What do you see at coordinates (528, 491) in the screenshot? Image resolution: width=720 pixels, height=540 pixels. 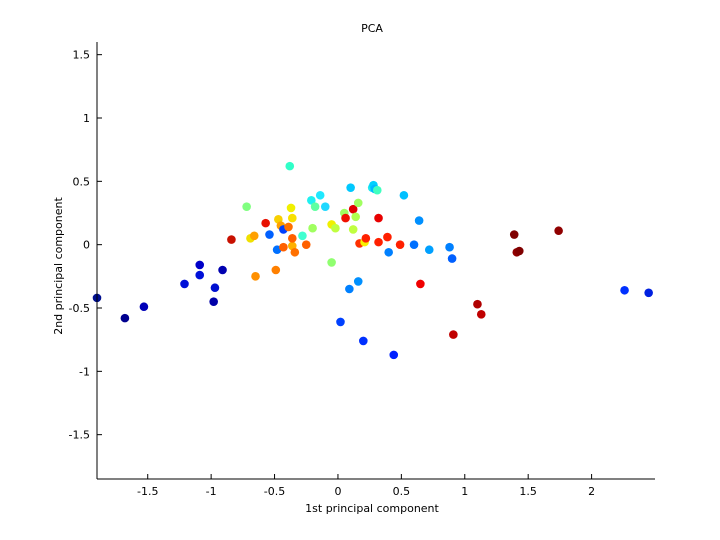 I see `x-tick-label: 1.5` at bounding box center [528, 491].